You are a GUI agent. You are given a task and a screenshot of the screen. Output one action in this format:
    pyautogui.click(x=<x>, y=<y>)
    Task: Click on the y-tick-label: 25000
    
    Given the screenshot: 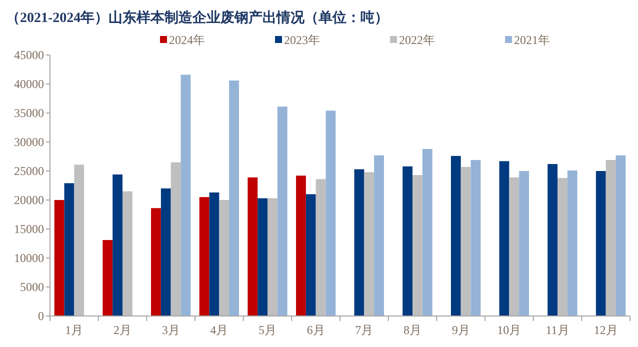 What is the action you would take?
    pyautogui.click(x=29, y=171)
    